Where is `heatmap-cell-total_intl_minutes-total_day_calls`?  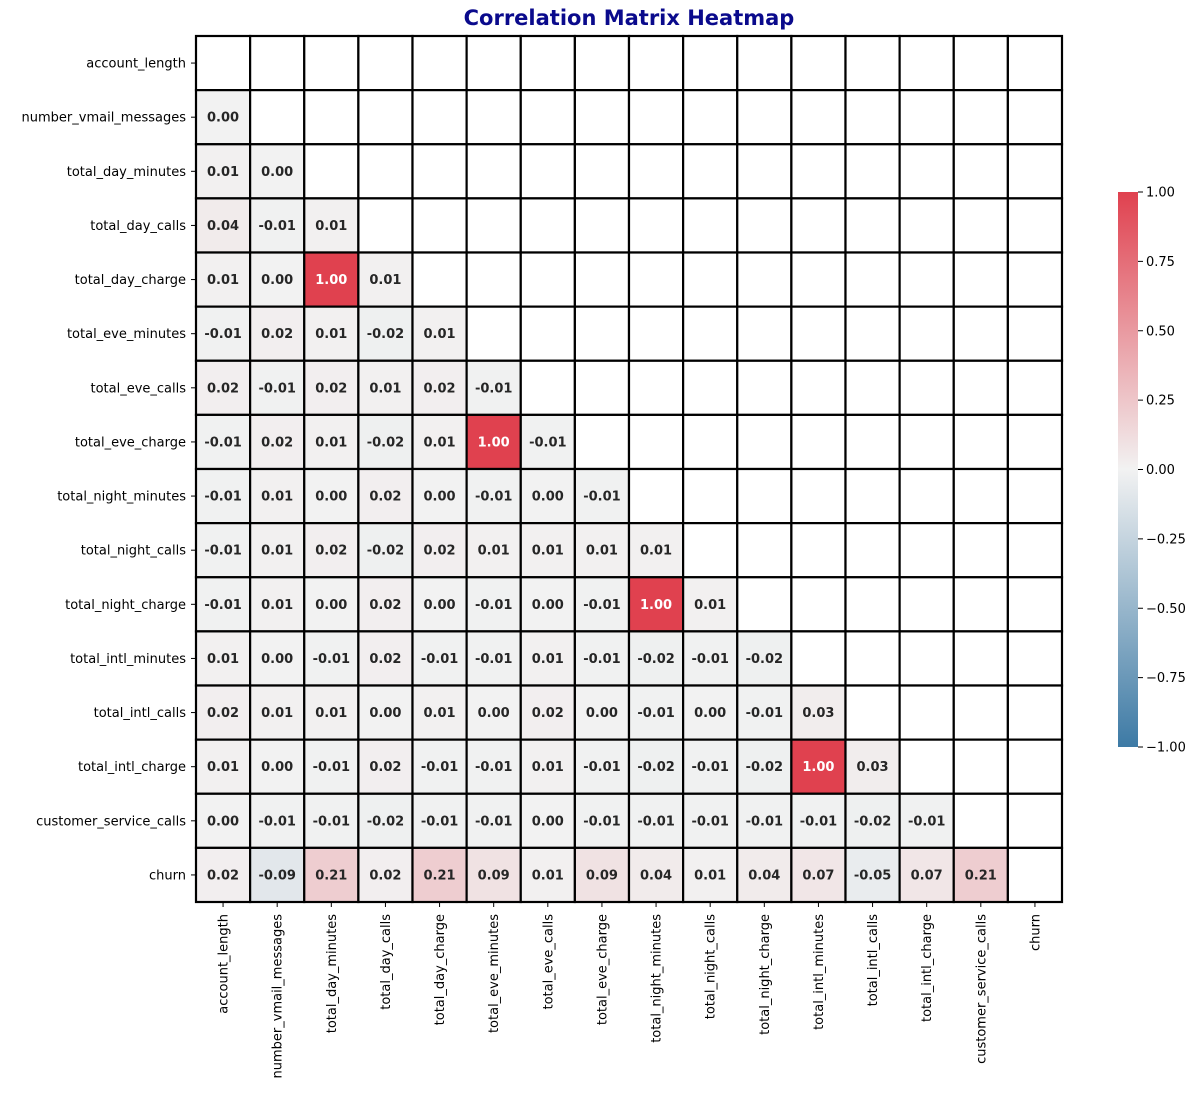 heatmap-cell-total_intl_minutes-total_day_calls is located at coordinates (385, 658).